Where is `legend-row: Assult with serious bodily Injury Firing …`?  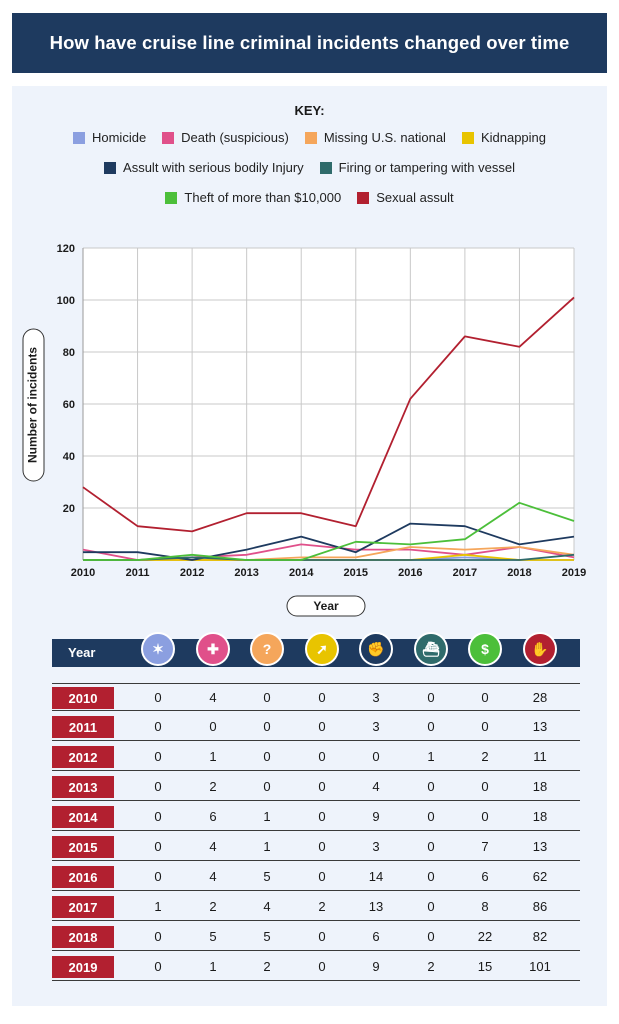
legend-row: Assult with serious bodily Injury Firing … is located at coordinates (309, 167).